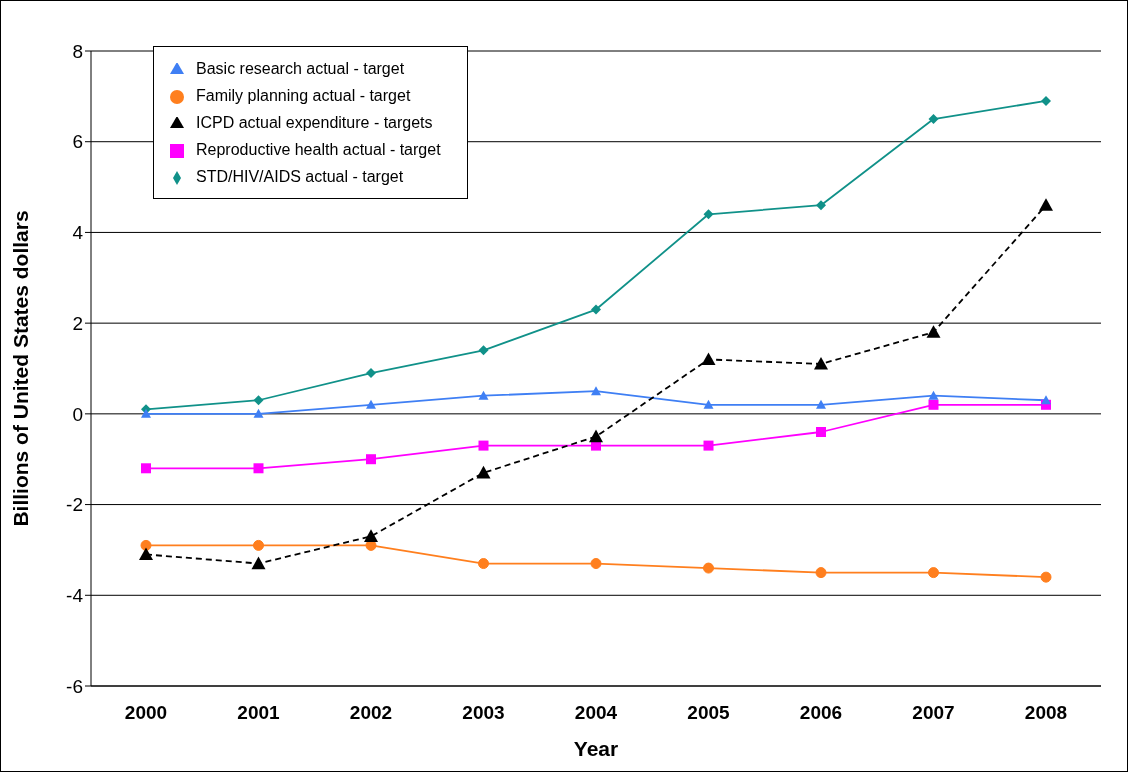 This screenshot has height=776, width=1128. What do you see at coordinates (300, 68) in the screenshot?
I see `legend-label: Basic research actual - target` at bounding box center [300, 68].